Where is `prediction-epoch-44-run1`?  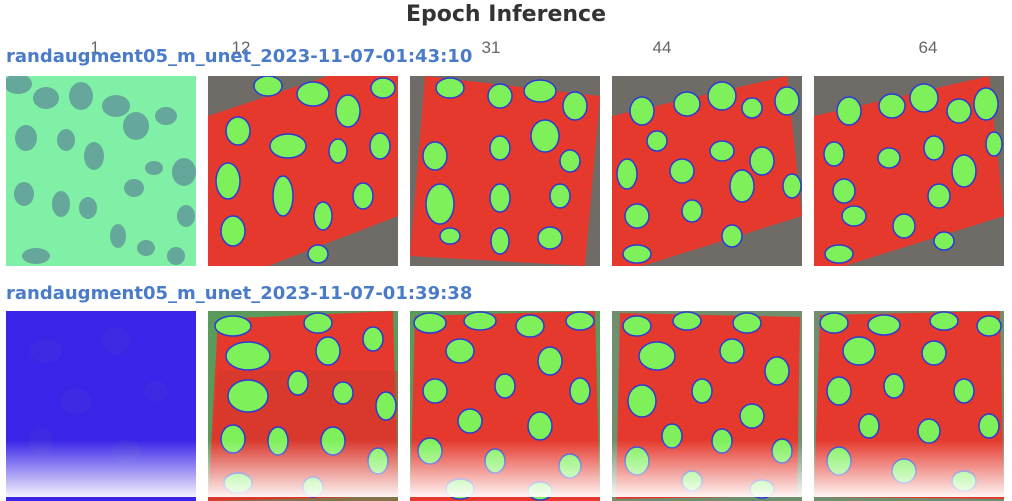
prediction-epoch-44-run1 is located at coordinates (707, 171).